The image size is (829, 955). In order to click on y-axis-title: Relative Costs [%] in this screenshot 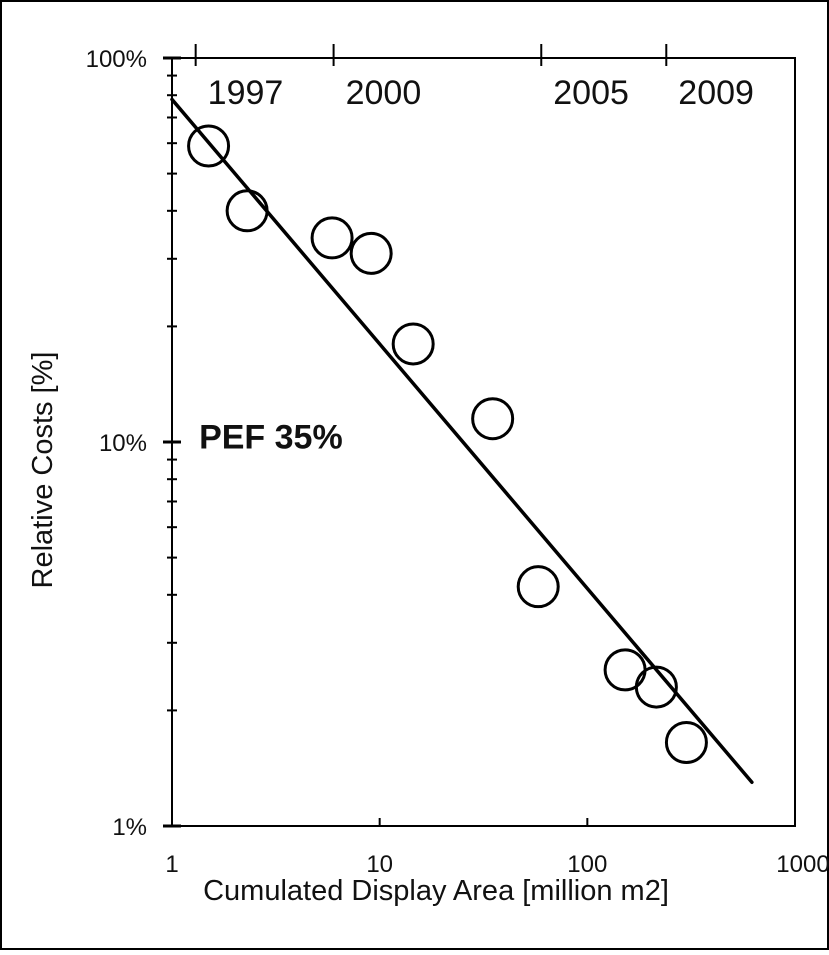, I will do `click(43, 470)`.